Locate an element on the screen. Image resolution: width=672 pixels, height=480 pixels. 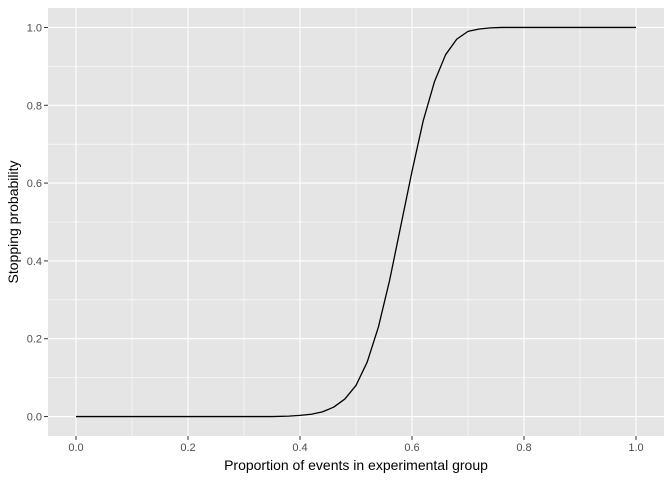
y-axis: 0.0 0.2 0.4 0.6 0.8 1.0 is located at coordinates (37, 223).